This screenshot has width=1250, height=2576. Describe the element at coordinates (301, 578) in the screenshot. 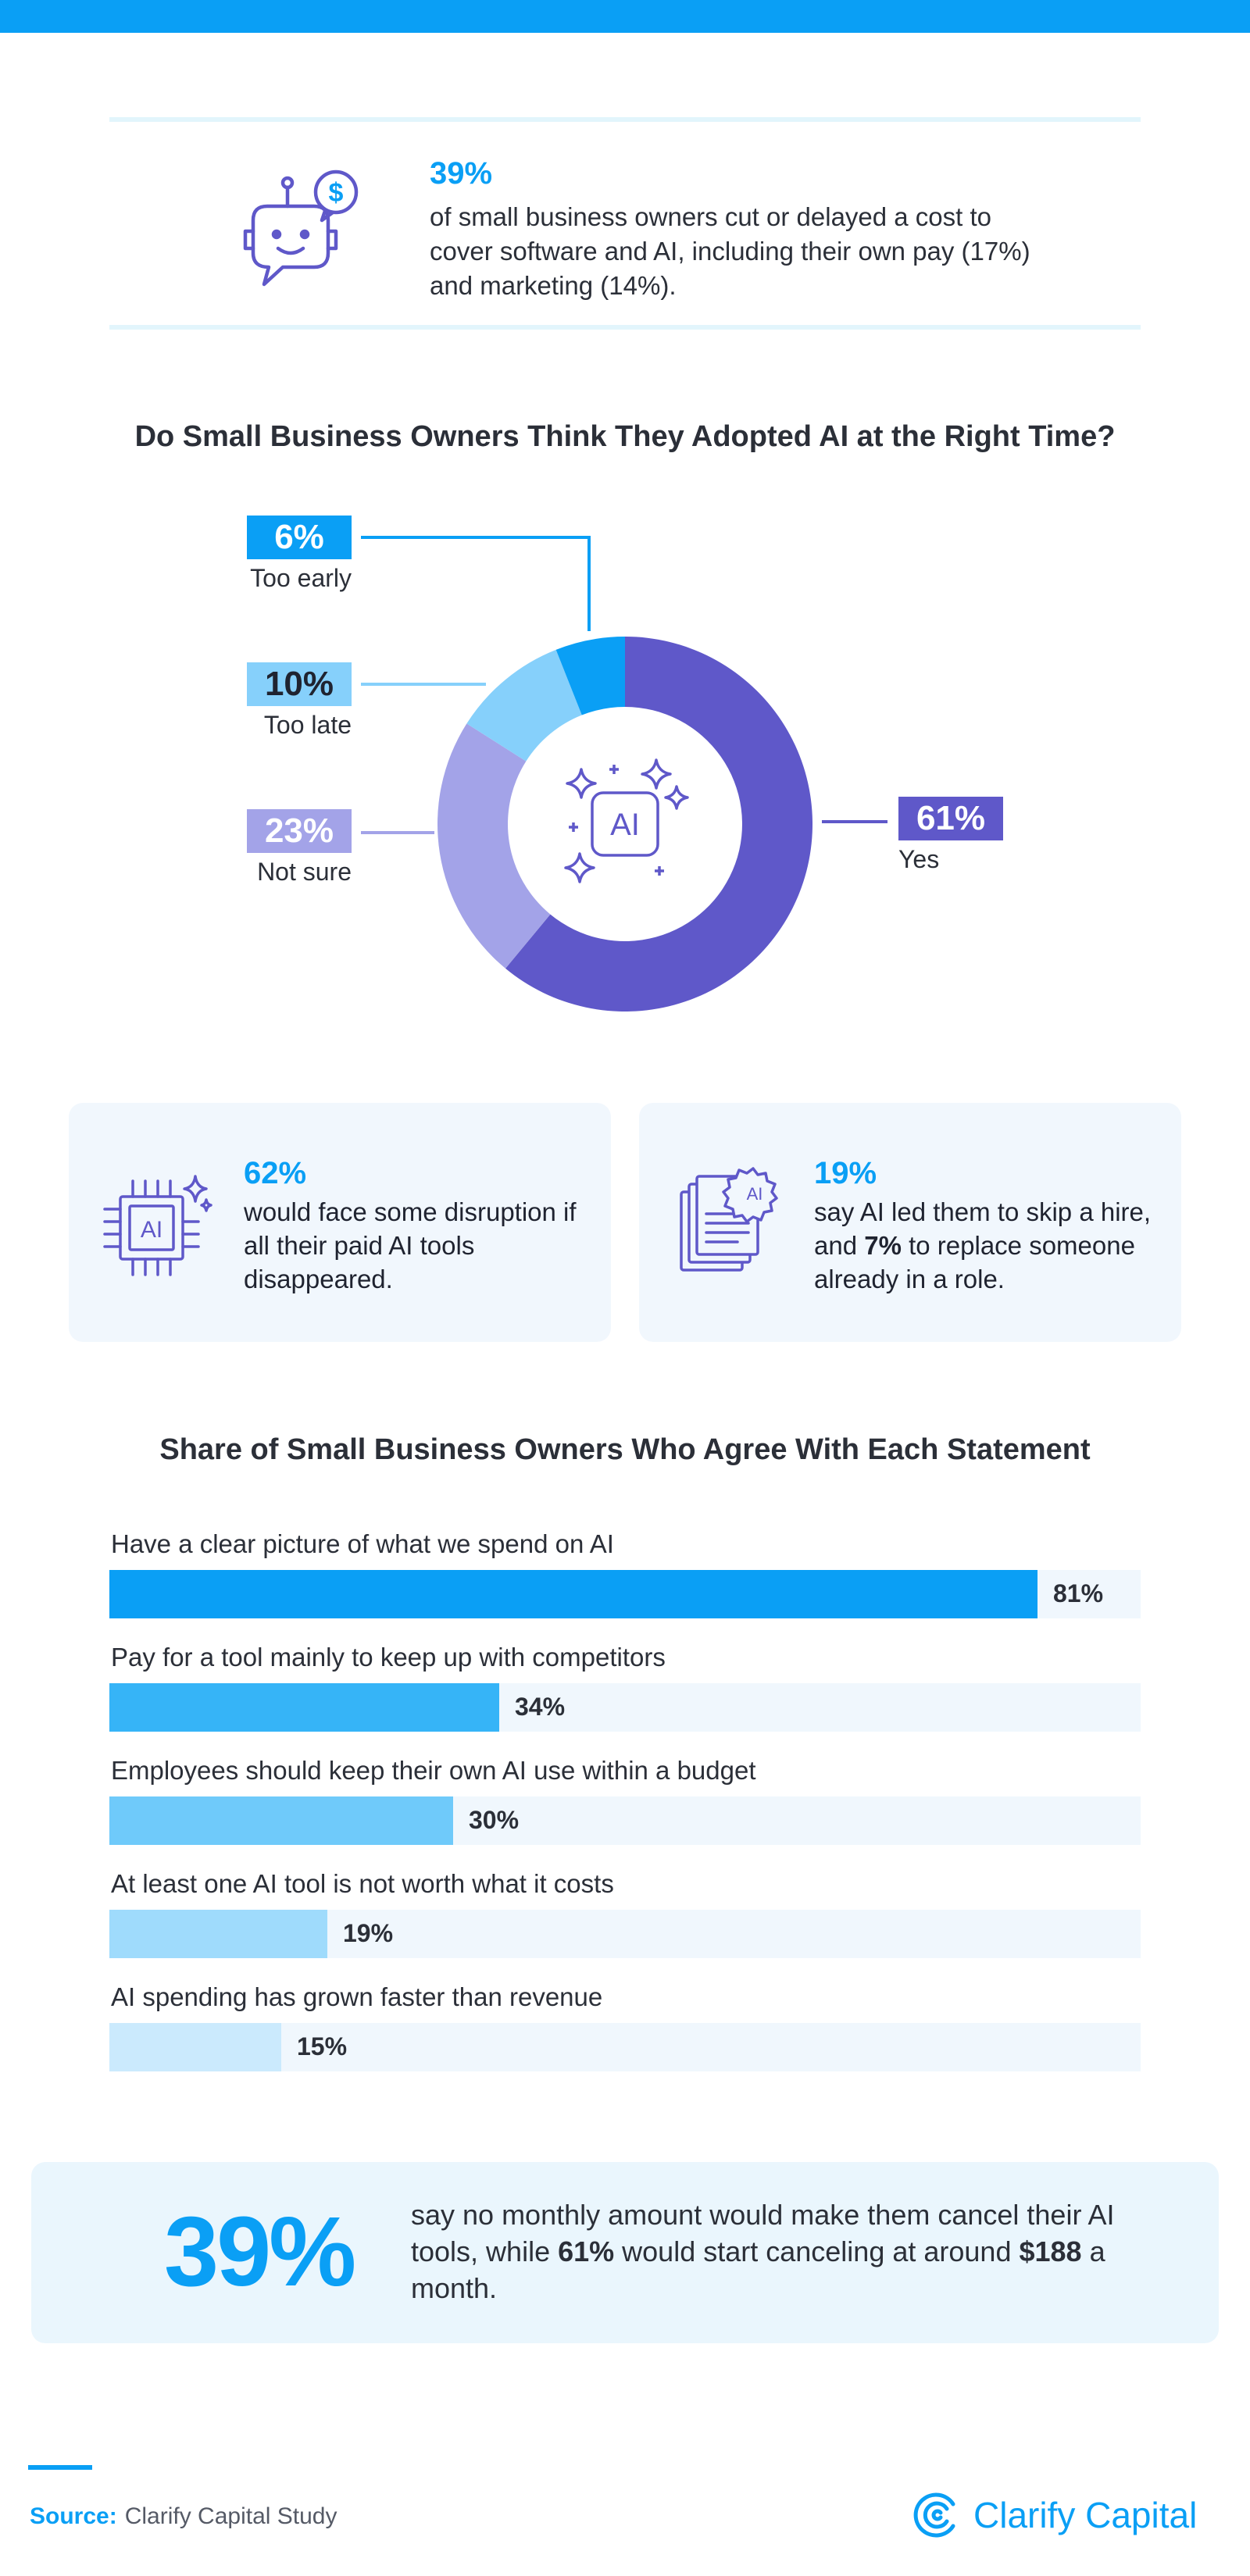

I see `donut-category-label: Too early` at that location.